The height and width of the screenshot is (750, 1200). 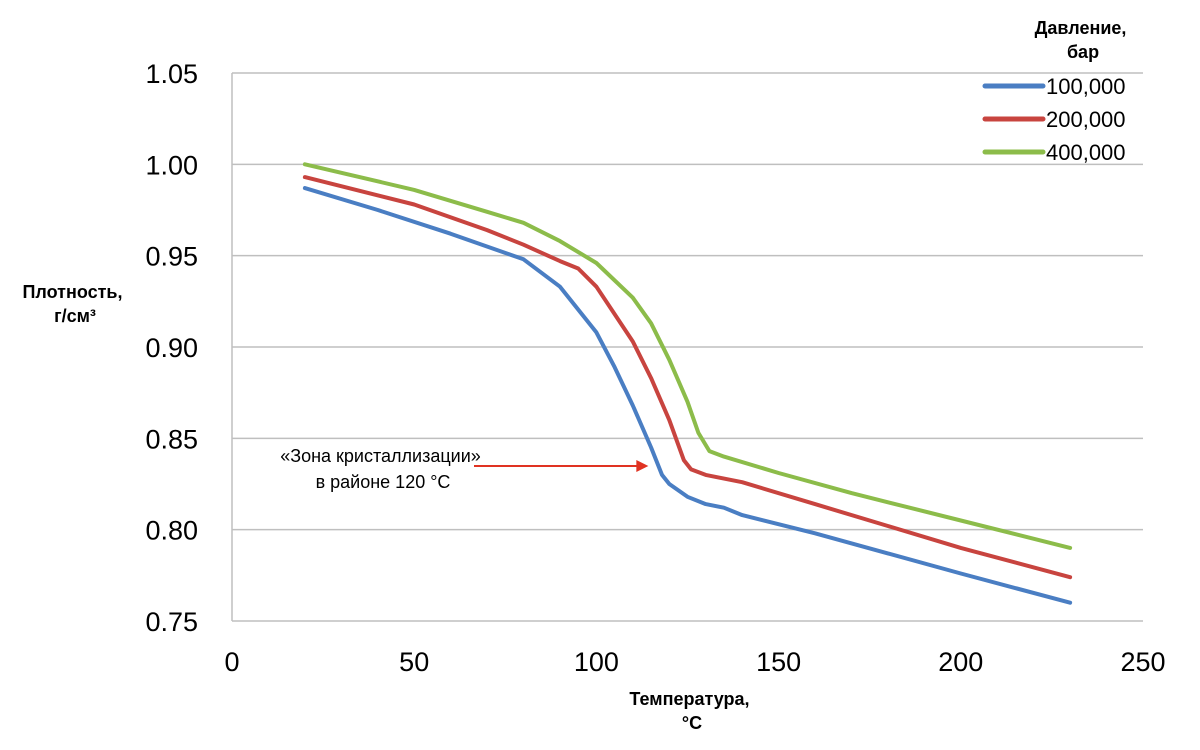 What do you see at coordinates (380, 456) in the screenshot?
I see `annotation-line-1: «Зона кристаллизации»` at bounding box center [380, 456].